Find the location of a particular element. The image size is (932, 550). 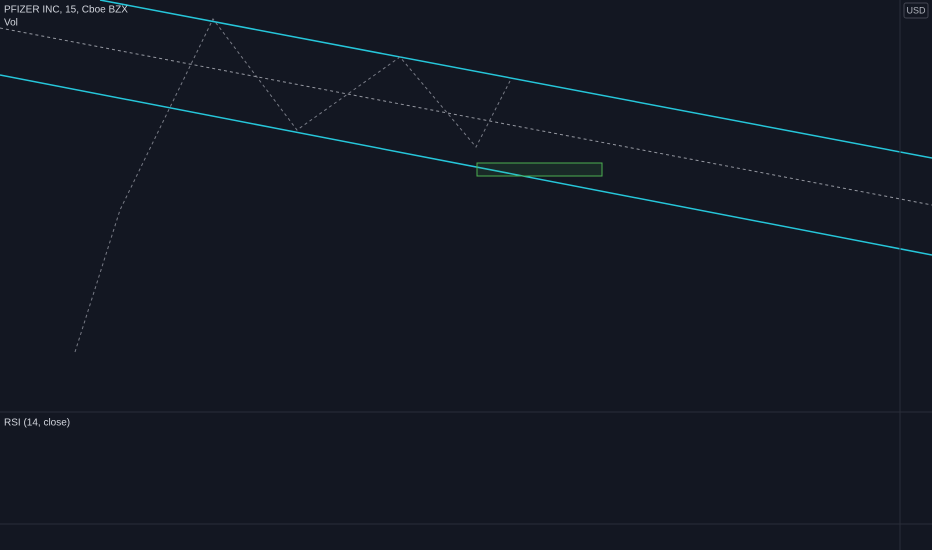

currency-box is located at coordinates (916, 10).